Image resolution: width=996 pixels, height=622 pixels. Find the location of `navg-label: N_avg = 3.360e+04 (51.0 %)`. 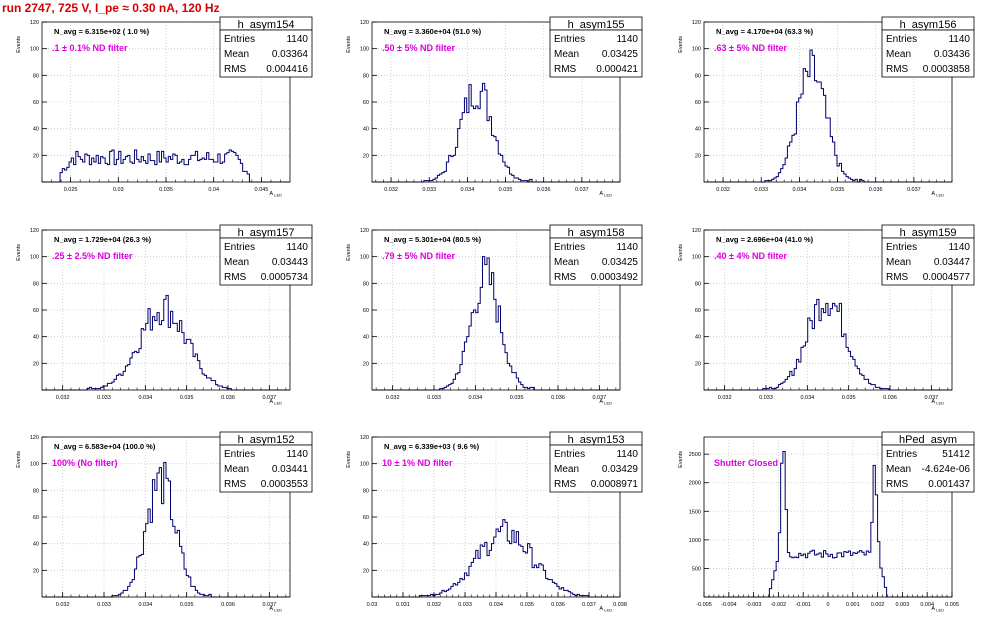

navg-label: N_avg = 3.360e+04 (51.0 %) is located at coordinates (433, 31).